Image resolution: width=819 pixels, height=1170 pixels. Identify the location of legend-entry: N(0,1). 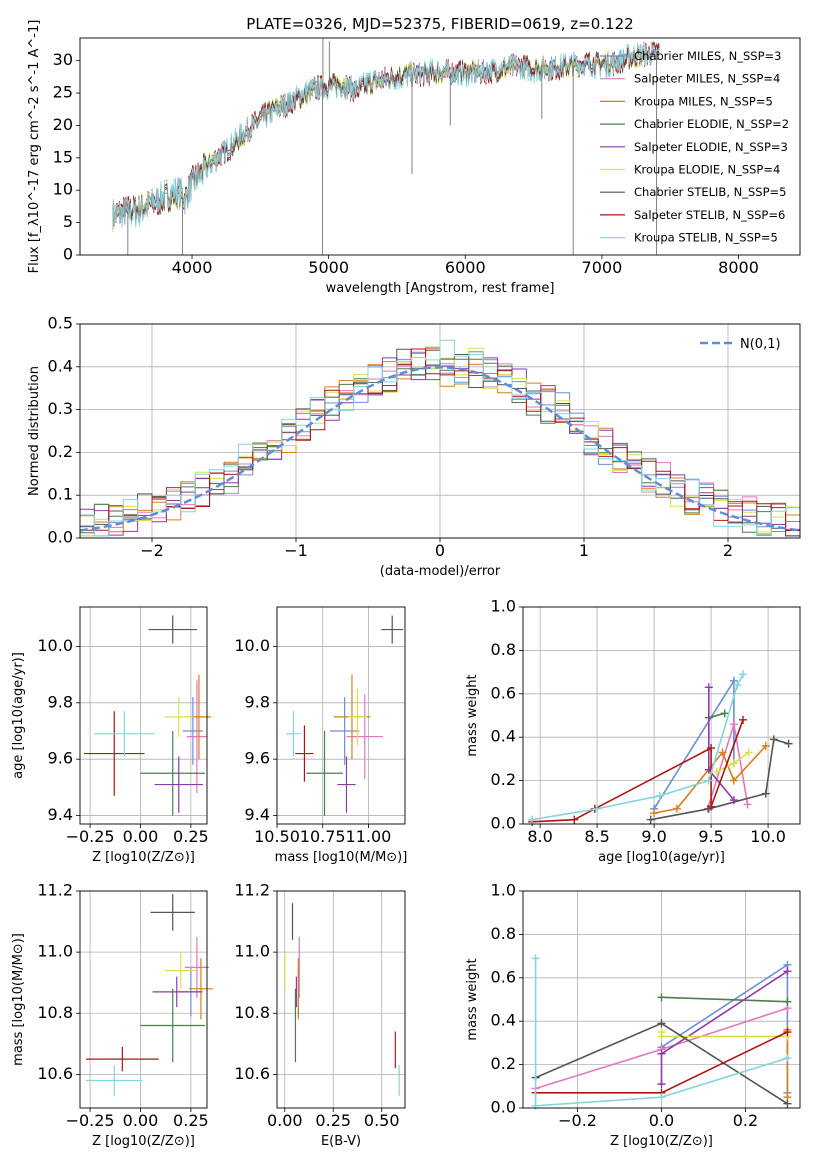
(760, 344).